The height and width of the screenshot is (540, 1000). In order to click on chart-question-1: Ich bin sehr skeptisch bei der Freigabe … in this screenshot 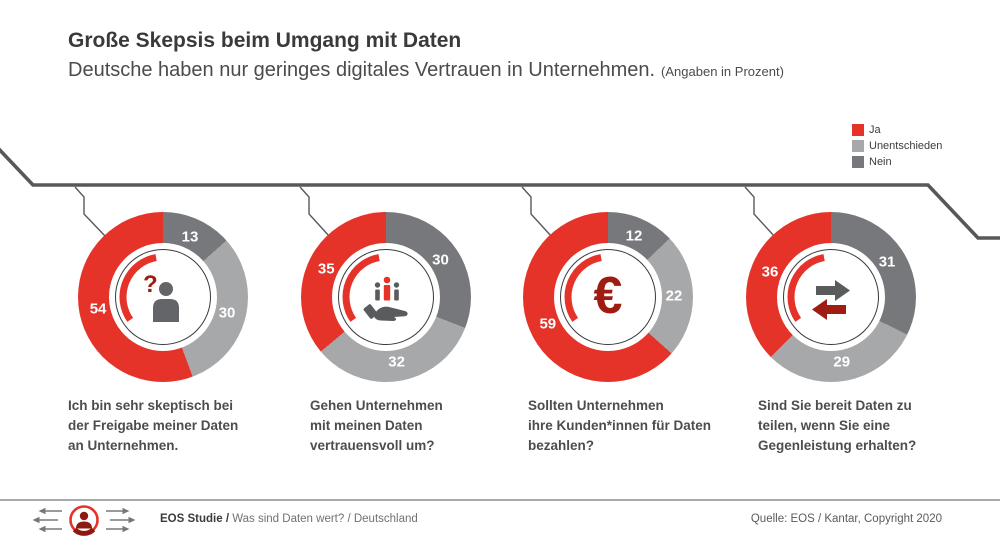, I will do `click(153, 425)`.